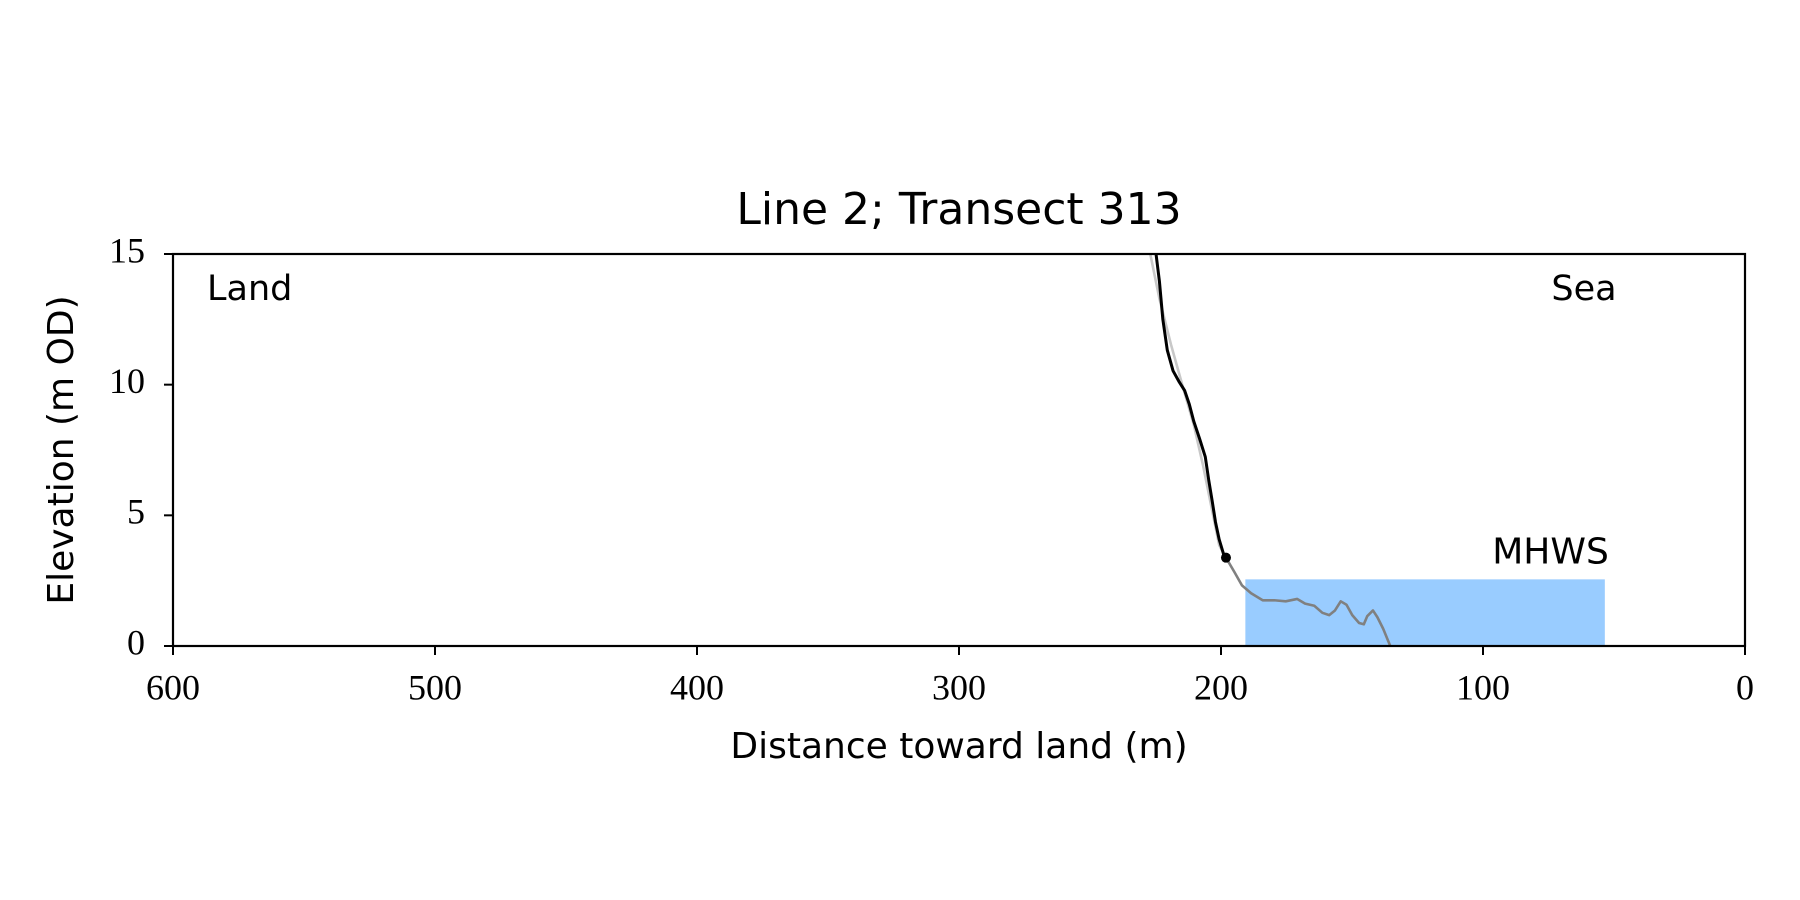  Describe the element at coordinates (136, 512) in the screenshot. I see `y-tick-label: 5` at that location.